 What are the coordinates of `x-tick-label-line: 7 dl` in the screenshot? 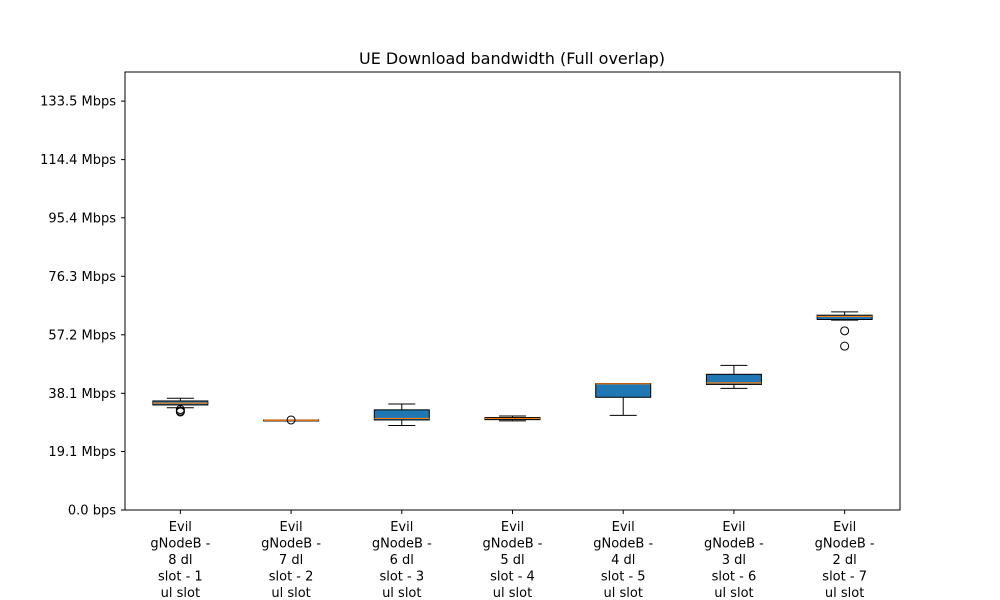 It's located at (291, 560).